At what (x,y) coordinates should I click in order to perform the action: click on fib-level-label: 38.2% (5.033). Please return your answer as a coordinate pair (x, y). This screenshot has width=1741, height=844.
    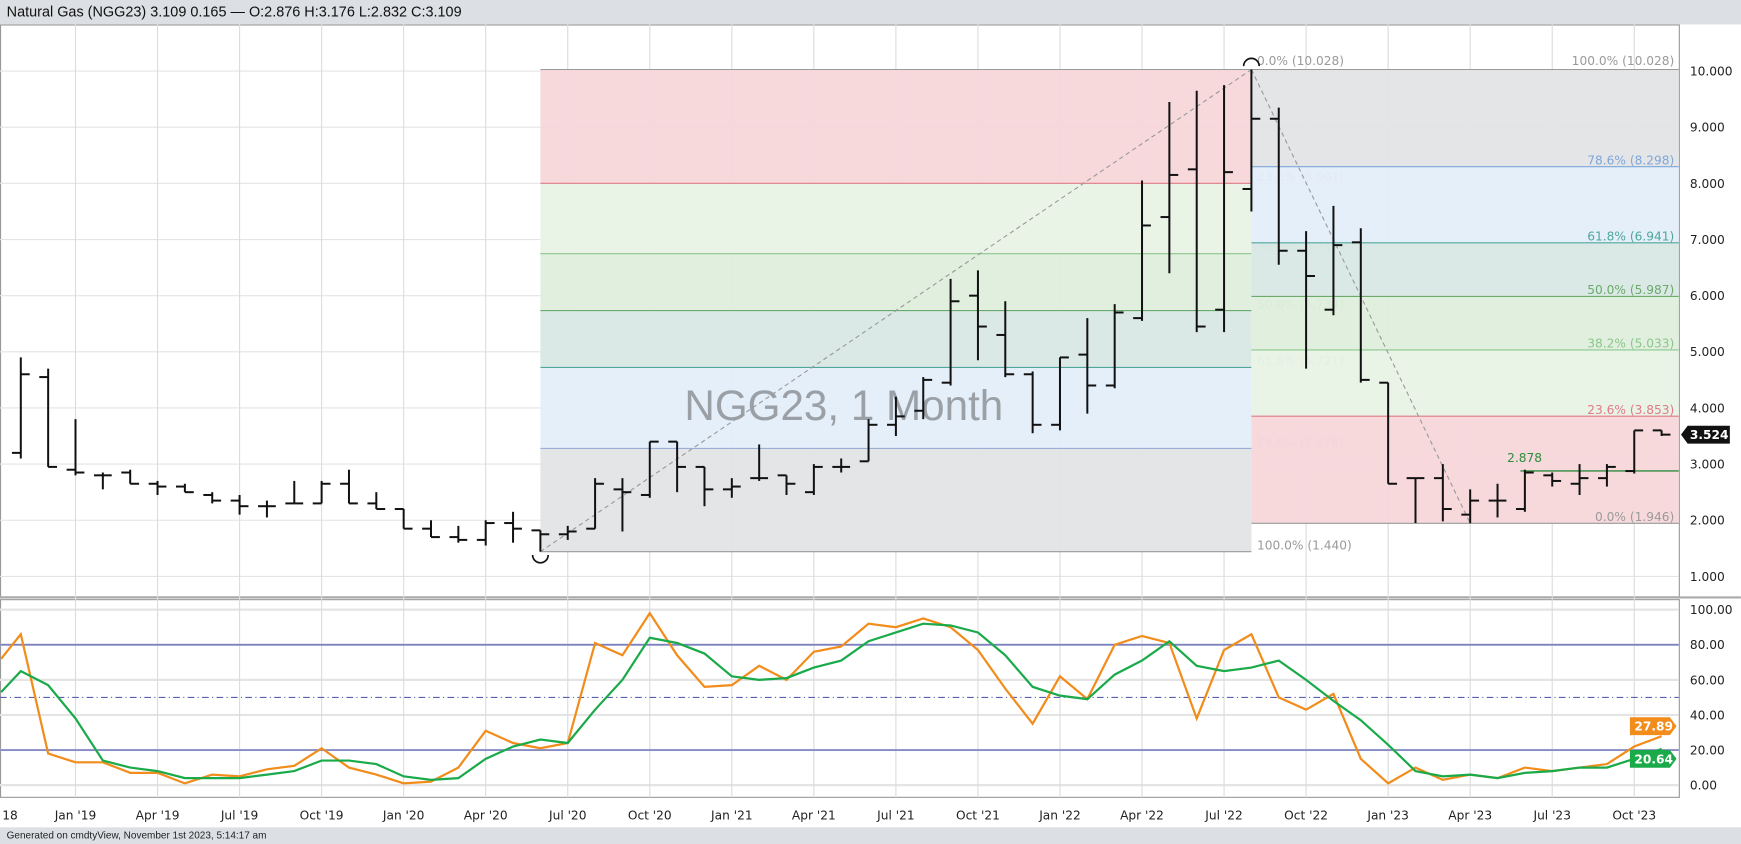
    Looking at the image, I should click on (1630, 344).